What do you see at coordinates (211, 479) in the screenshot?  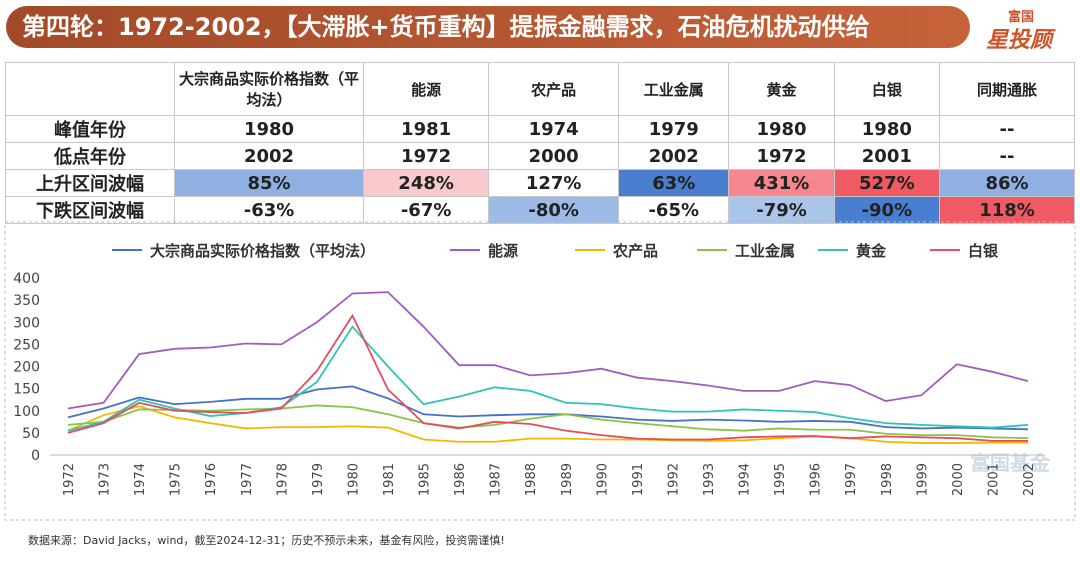 I see `x-tick-label: 1976` at bounding box center [211, 479].